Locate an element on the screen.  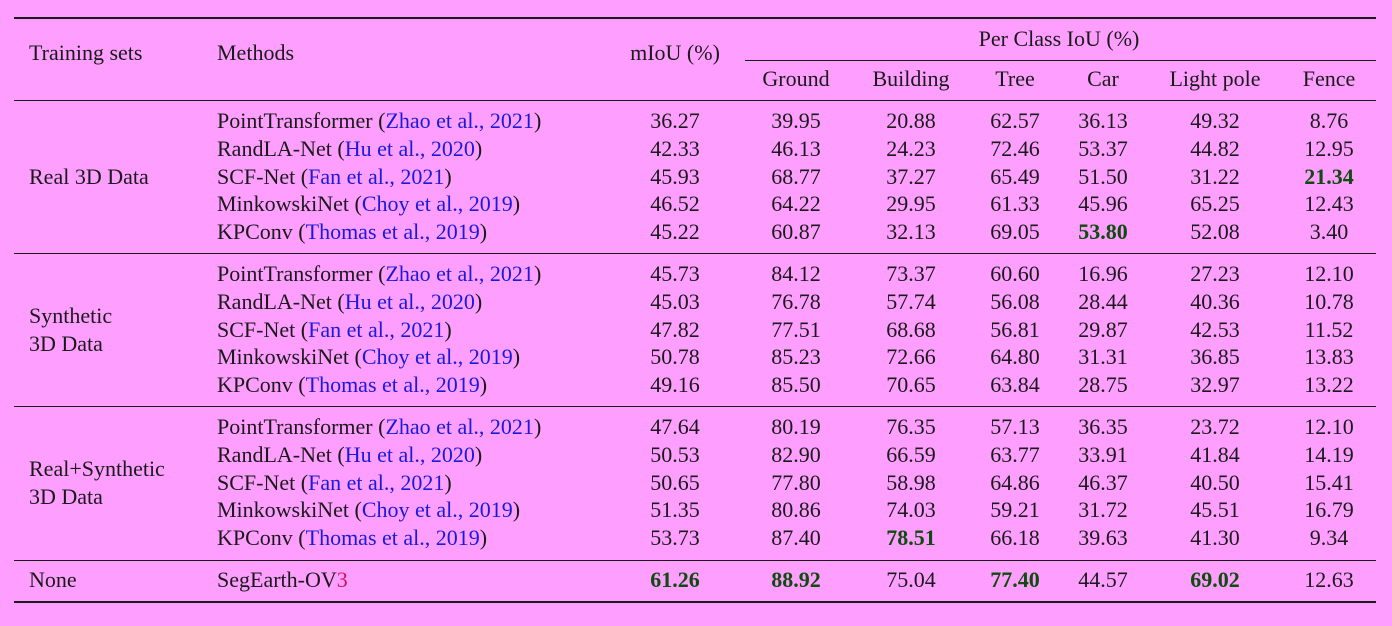
class-iou-value: 60.60 is located at coordinates (1015, 273).